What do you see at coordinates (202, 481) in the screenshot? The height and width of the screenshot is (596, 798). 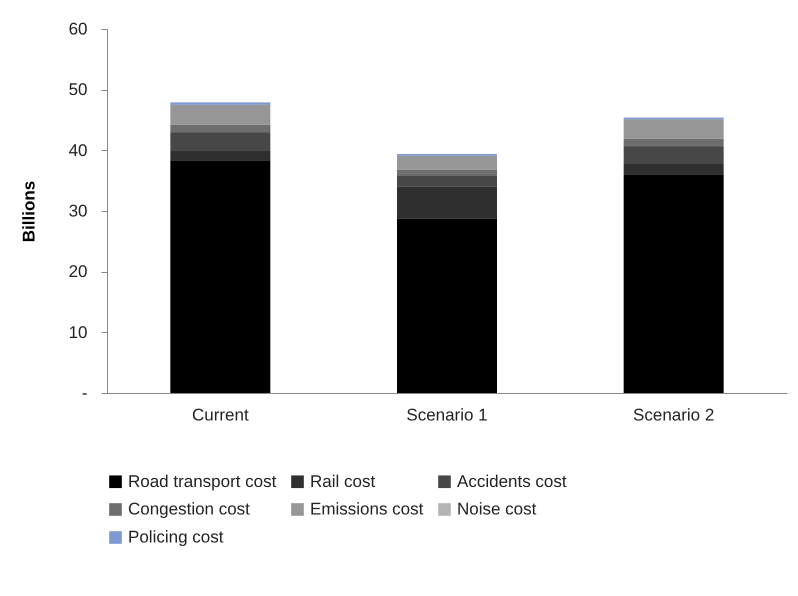 I see `legend-label: Road transport cost` at bounding box center [202, 481].